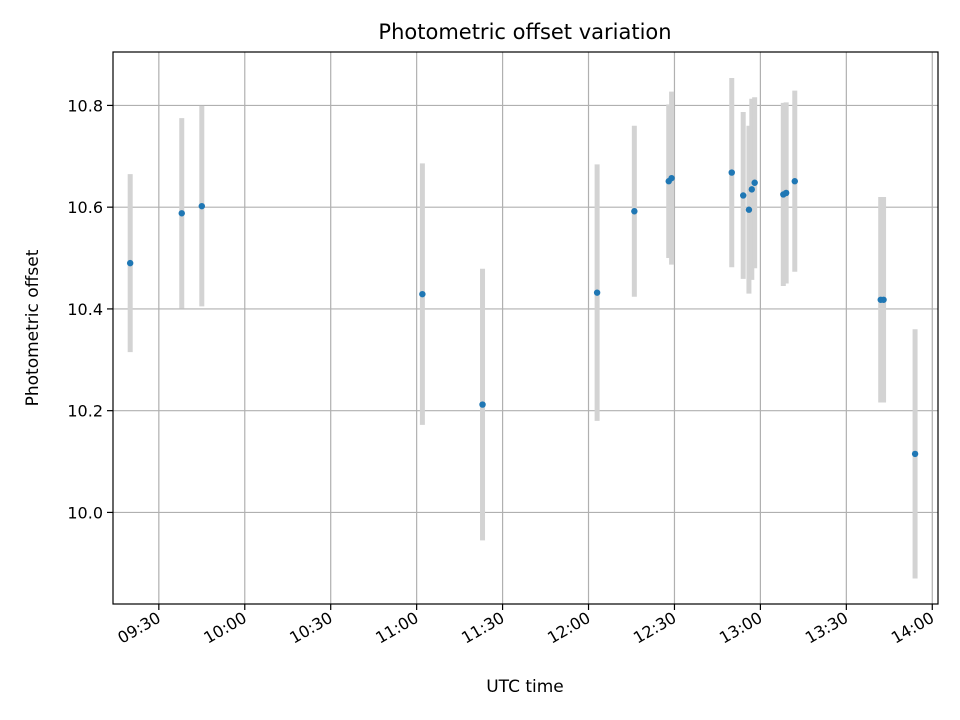  I want to click on x-tick-label: 11:00, so click(396, 628).